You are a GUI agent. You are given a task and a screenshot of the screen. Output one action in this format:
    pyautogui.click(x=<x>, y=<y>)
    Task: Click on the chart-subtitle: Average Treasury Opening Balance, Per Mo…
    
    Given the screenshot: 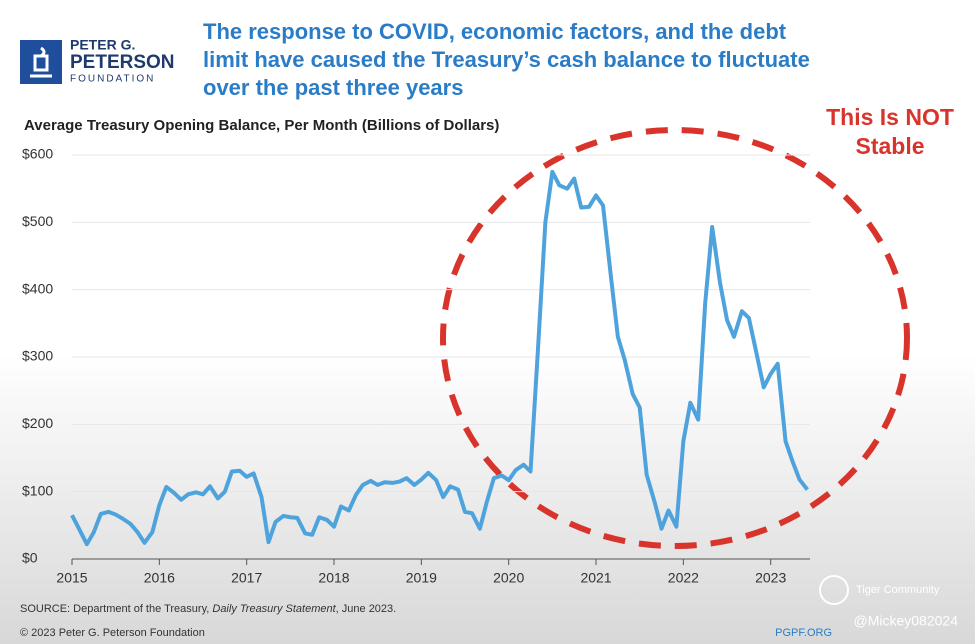 What is the action you would take?
    pyautogui.click(x=261, y=125)
    